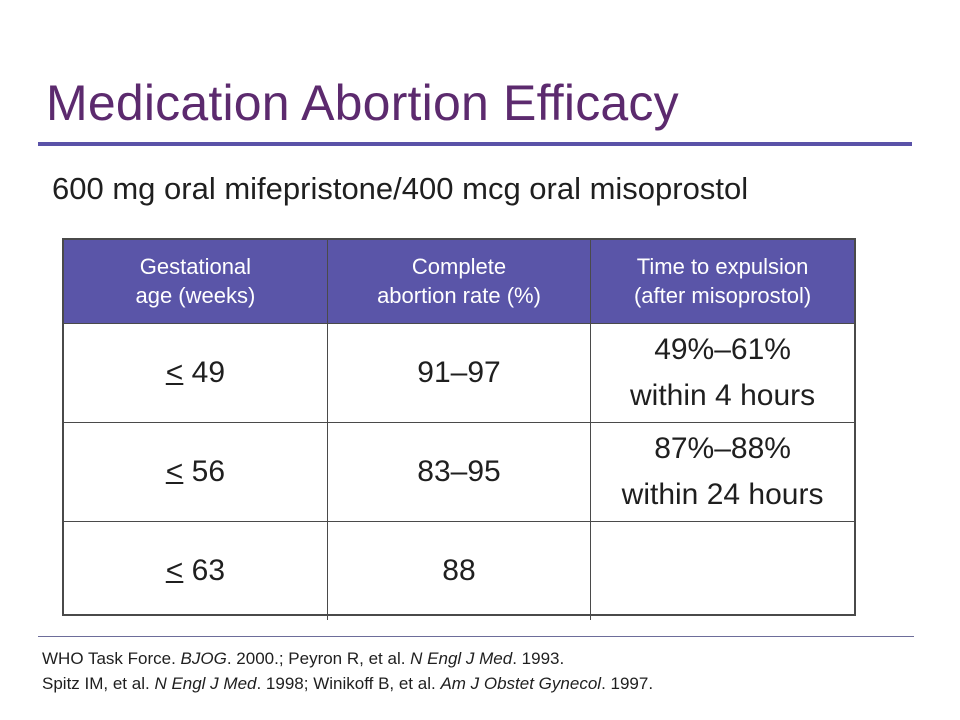 Image resolution: width=960 pixels, height=720 pixels. What do you see at coordinates (722, 570) in the screenshot?
I see `cell-time-to-expulsion-empty` at bounding box center [722, 570].